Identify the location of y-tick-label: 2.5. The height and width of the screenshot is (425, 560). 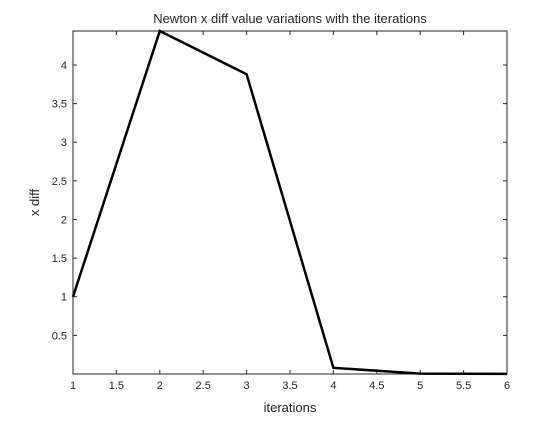
(59, 182).